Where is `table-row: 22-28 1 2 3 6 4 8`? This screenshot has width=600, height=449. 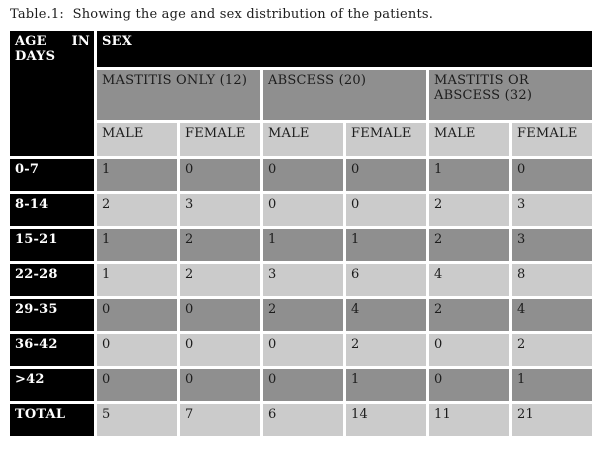 table-row: 22-28 1 2 3 6 4 8 is located at coordinates (301, 280).